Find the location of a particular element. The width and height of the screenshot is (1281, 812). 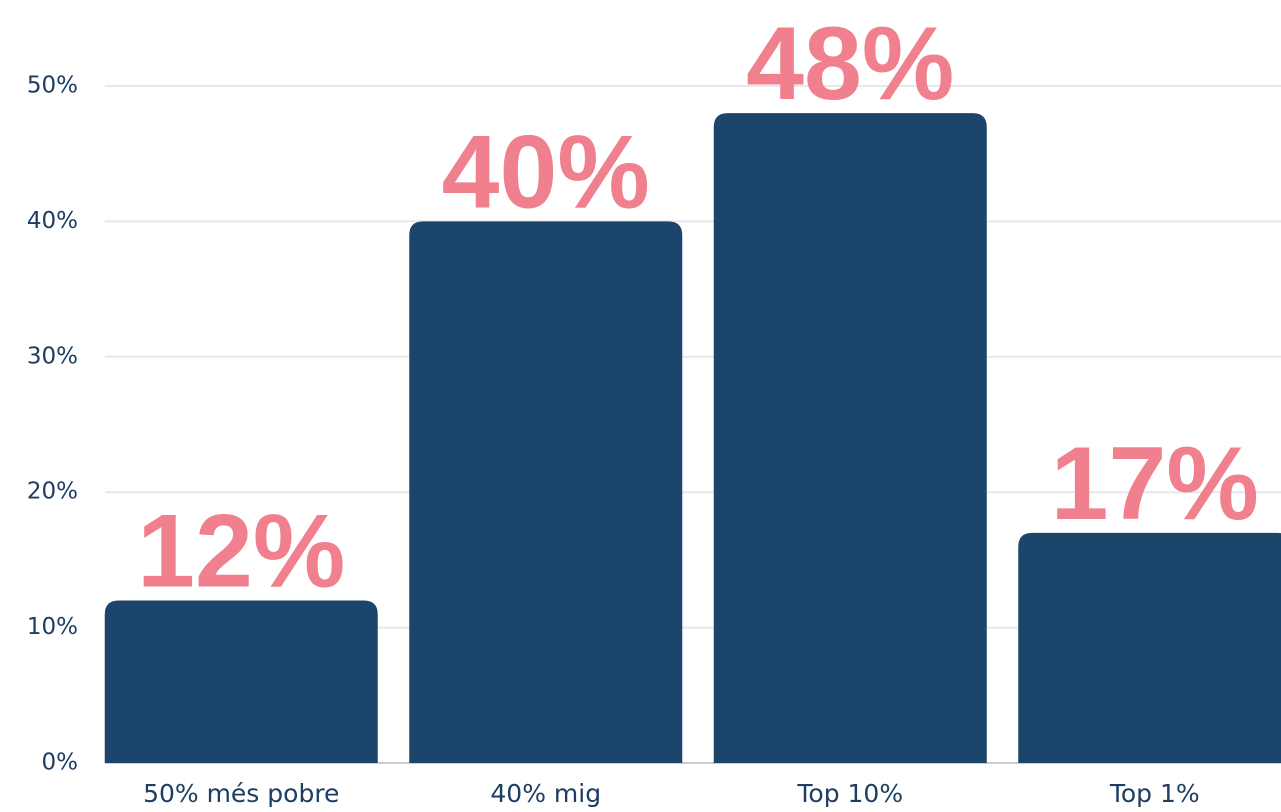

y-tick-label: 50% is located at coordinates (52, 86).